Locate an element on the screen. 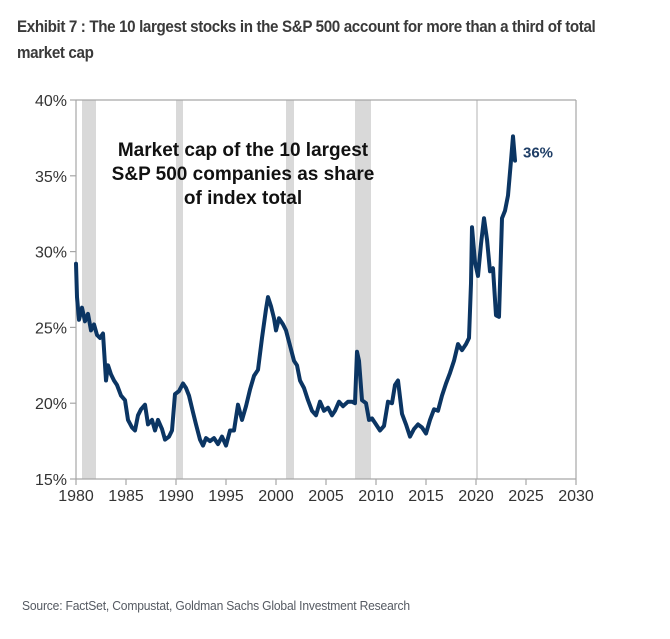  y-tick-label: 25% is located at coordinates (51, 328).